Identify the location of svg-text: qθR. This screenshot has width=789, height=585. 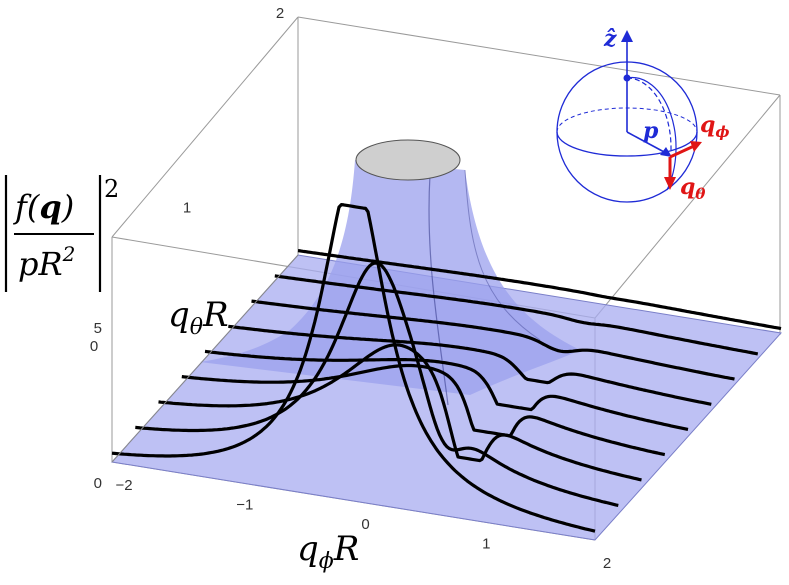
(198, 317).